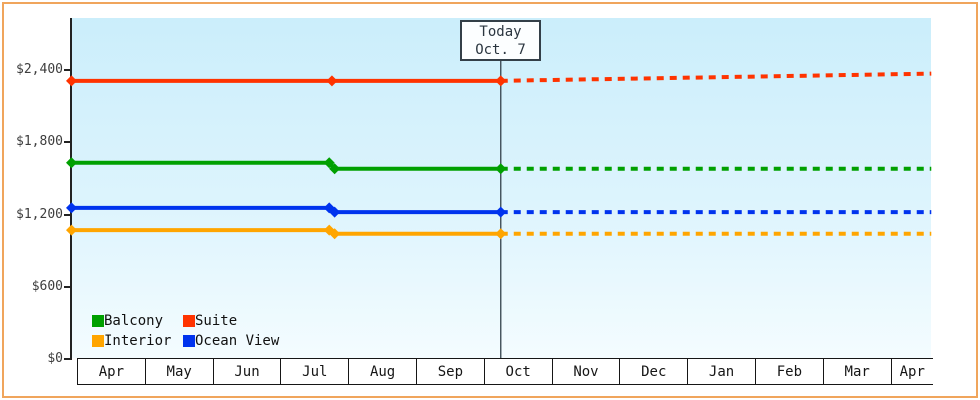 The width and height of the screenshot is (980, 400). What do you see at coordinates (134, 321) in the screenshot?
I see `legend-label: Balcony` at bounding box center [134, 321].